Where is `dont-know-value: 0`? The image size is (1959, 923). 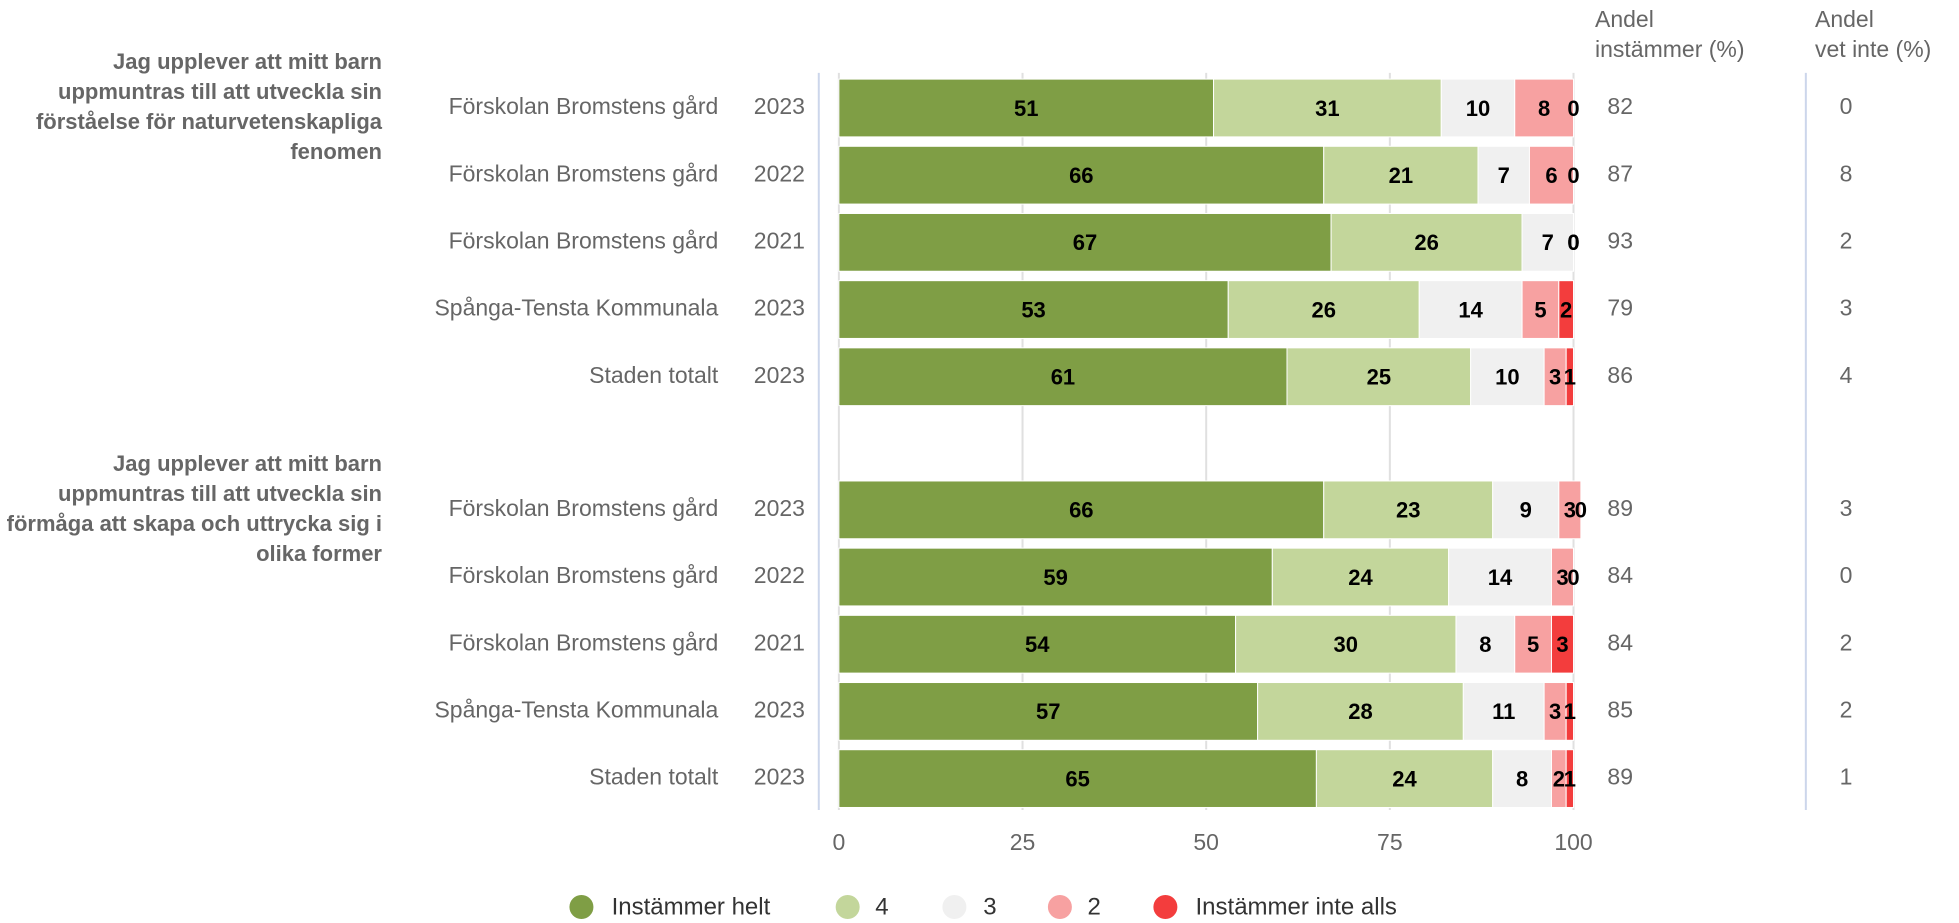 dont-know-value: 0 is located at coordinates (1846, 106).